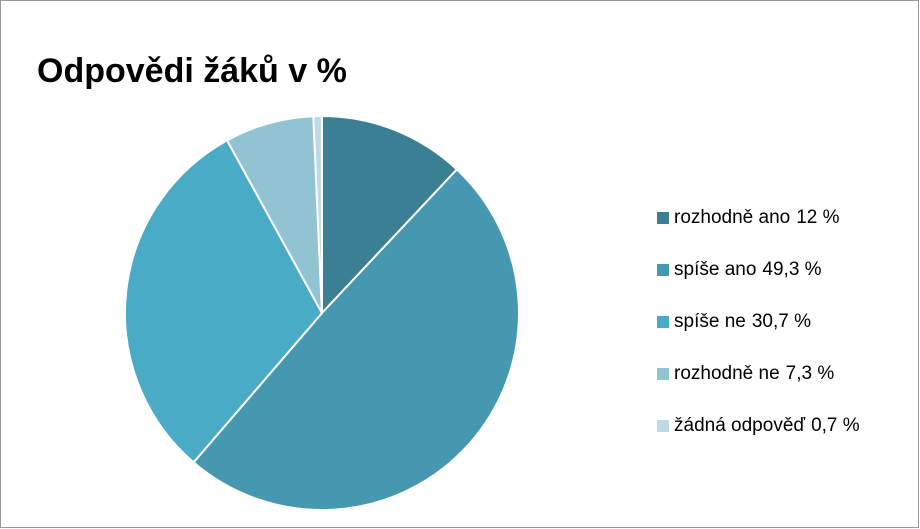 The width and height of the screenshot is (920, 529). What do you see at coordinates (715, 269) in the screenshot?
I see `legend-category: spíše ano` at bounding box center [715, 269].